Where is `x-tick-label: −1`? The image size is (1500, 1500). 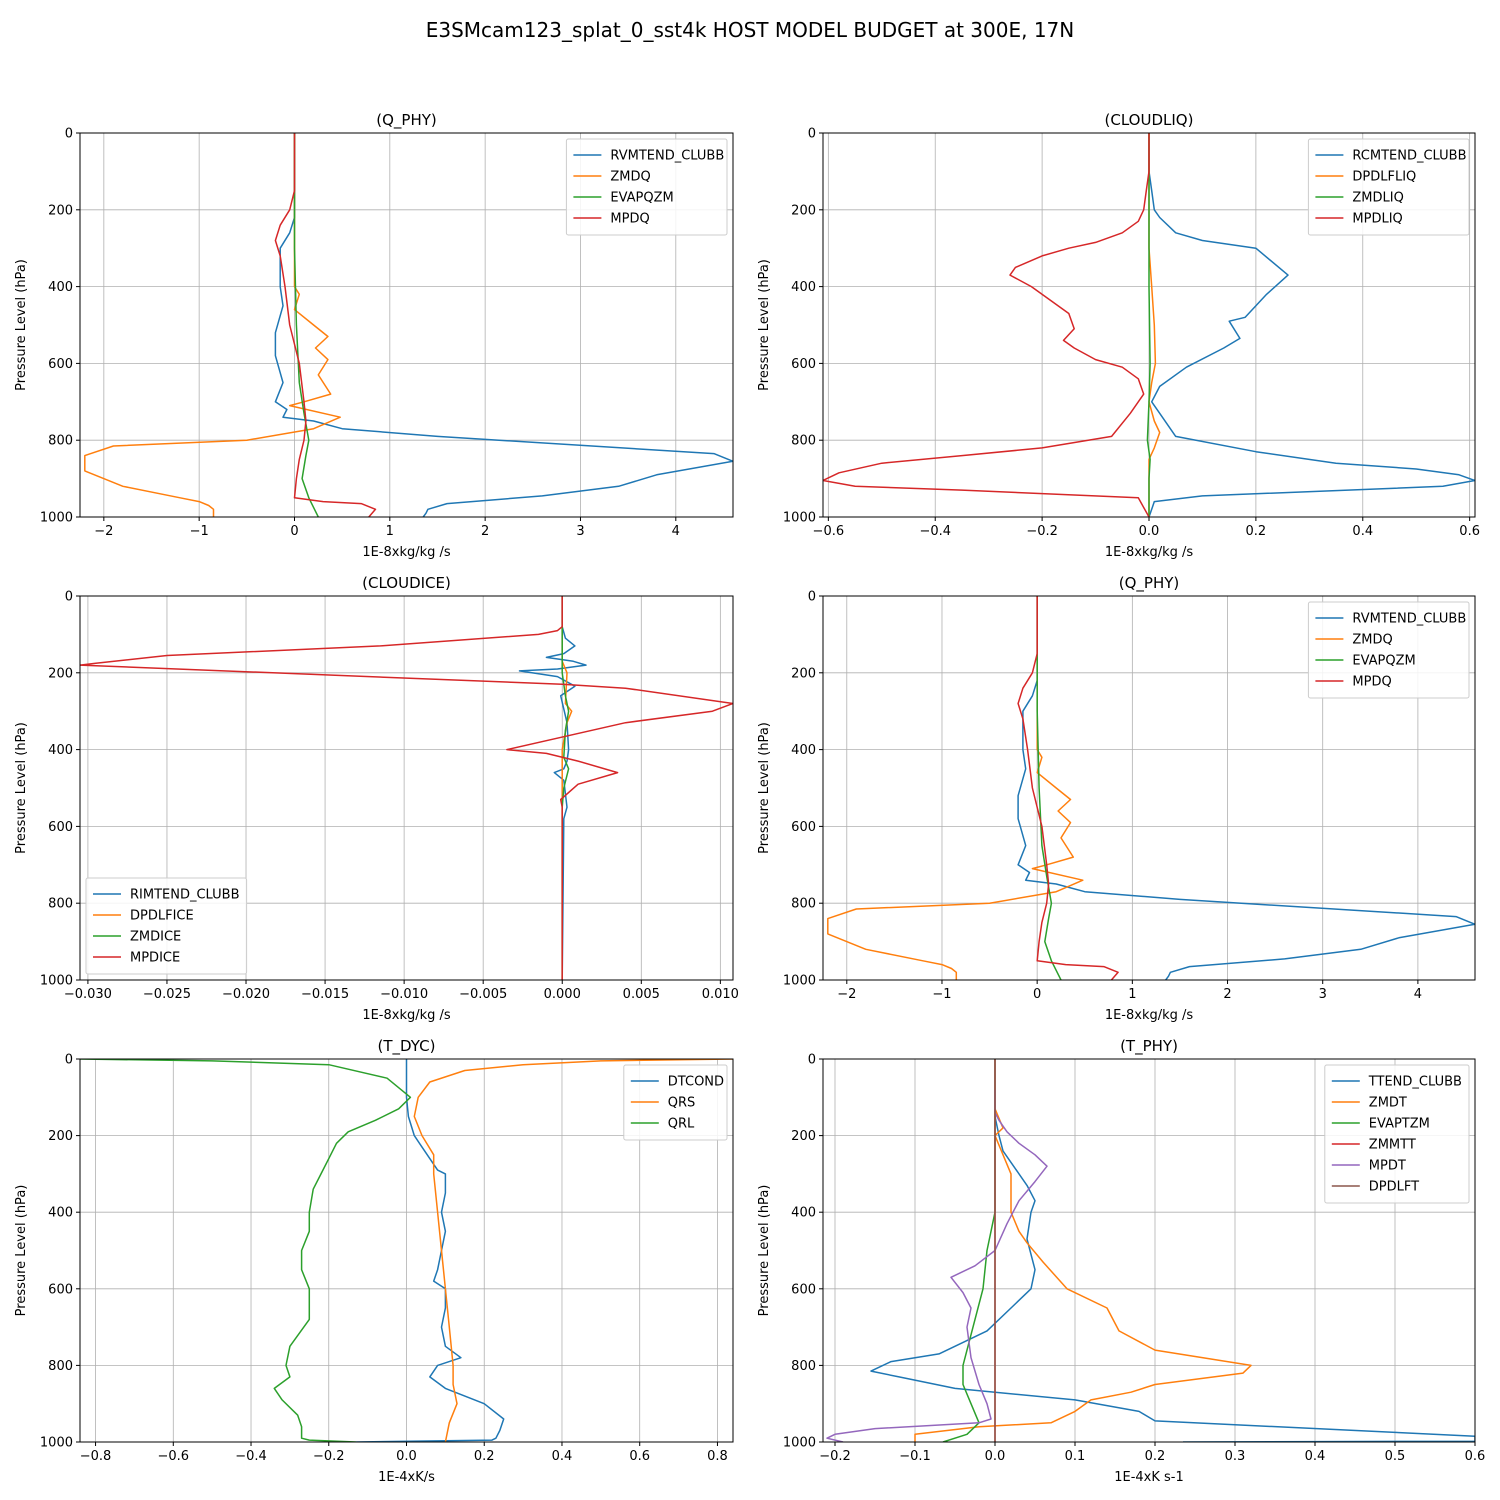
x-tick-label: −1 is located at coordinates (941, 994).